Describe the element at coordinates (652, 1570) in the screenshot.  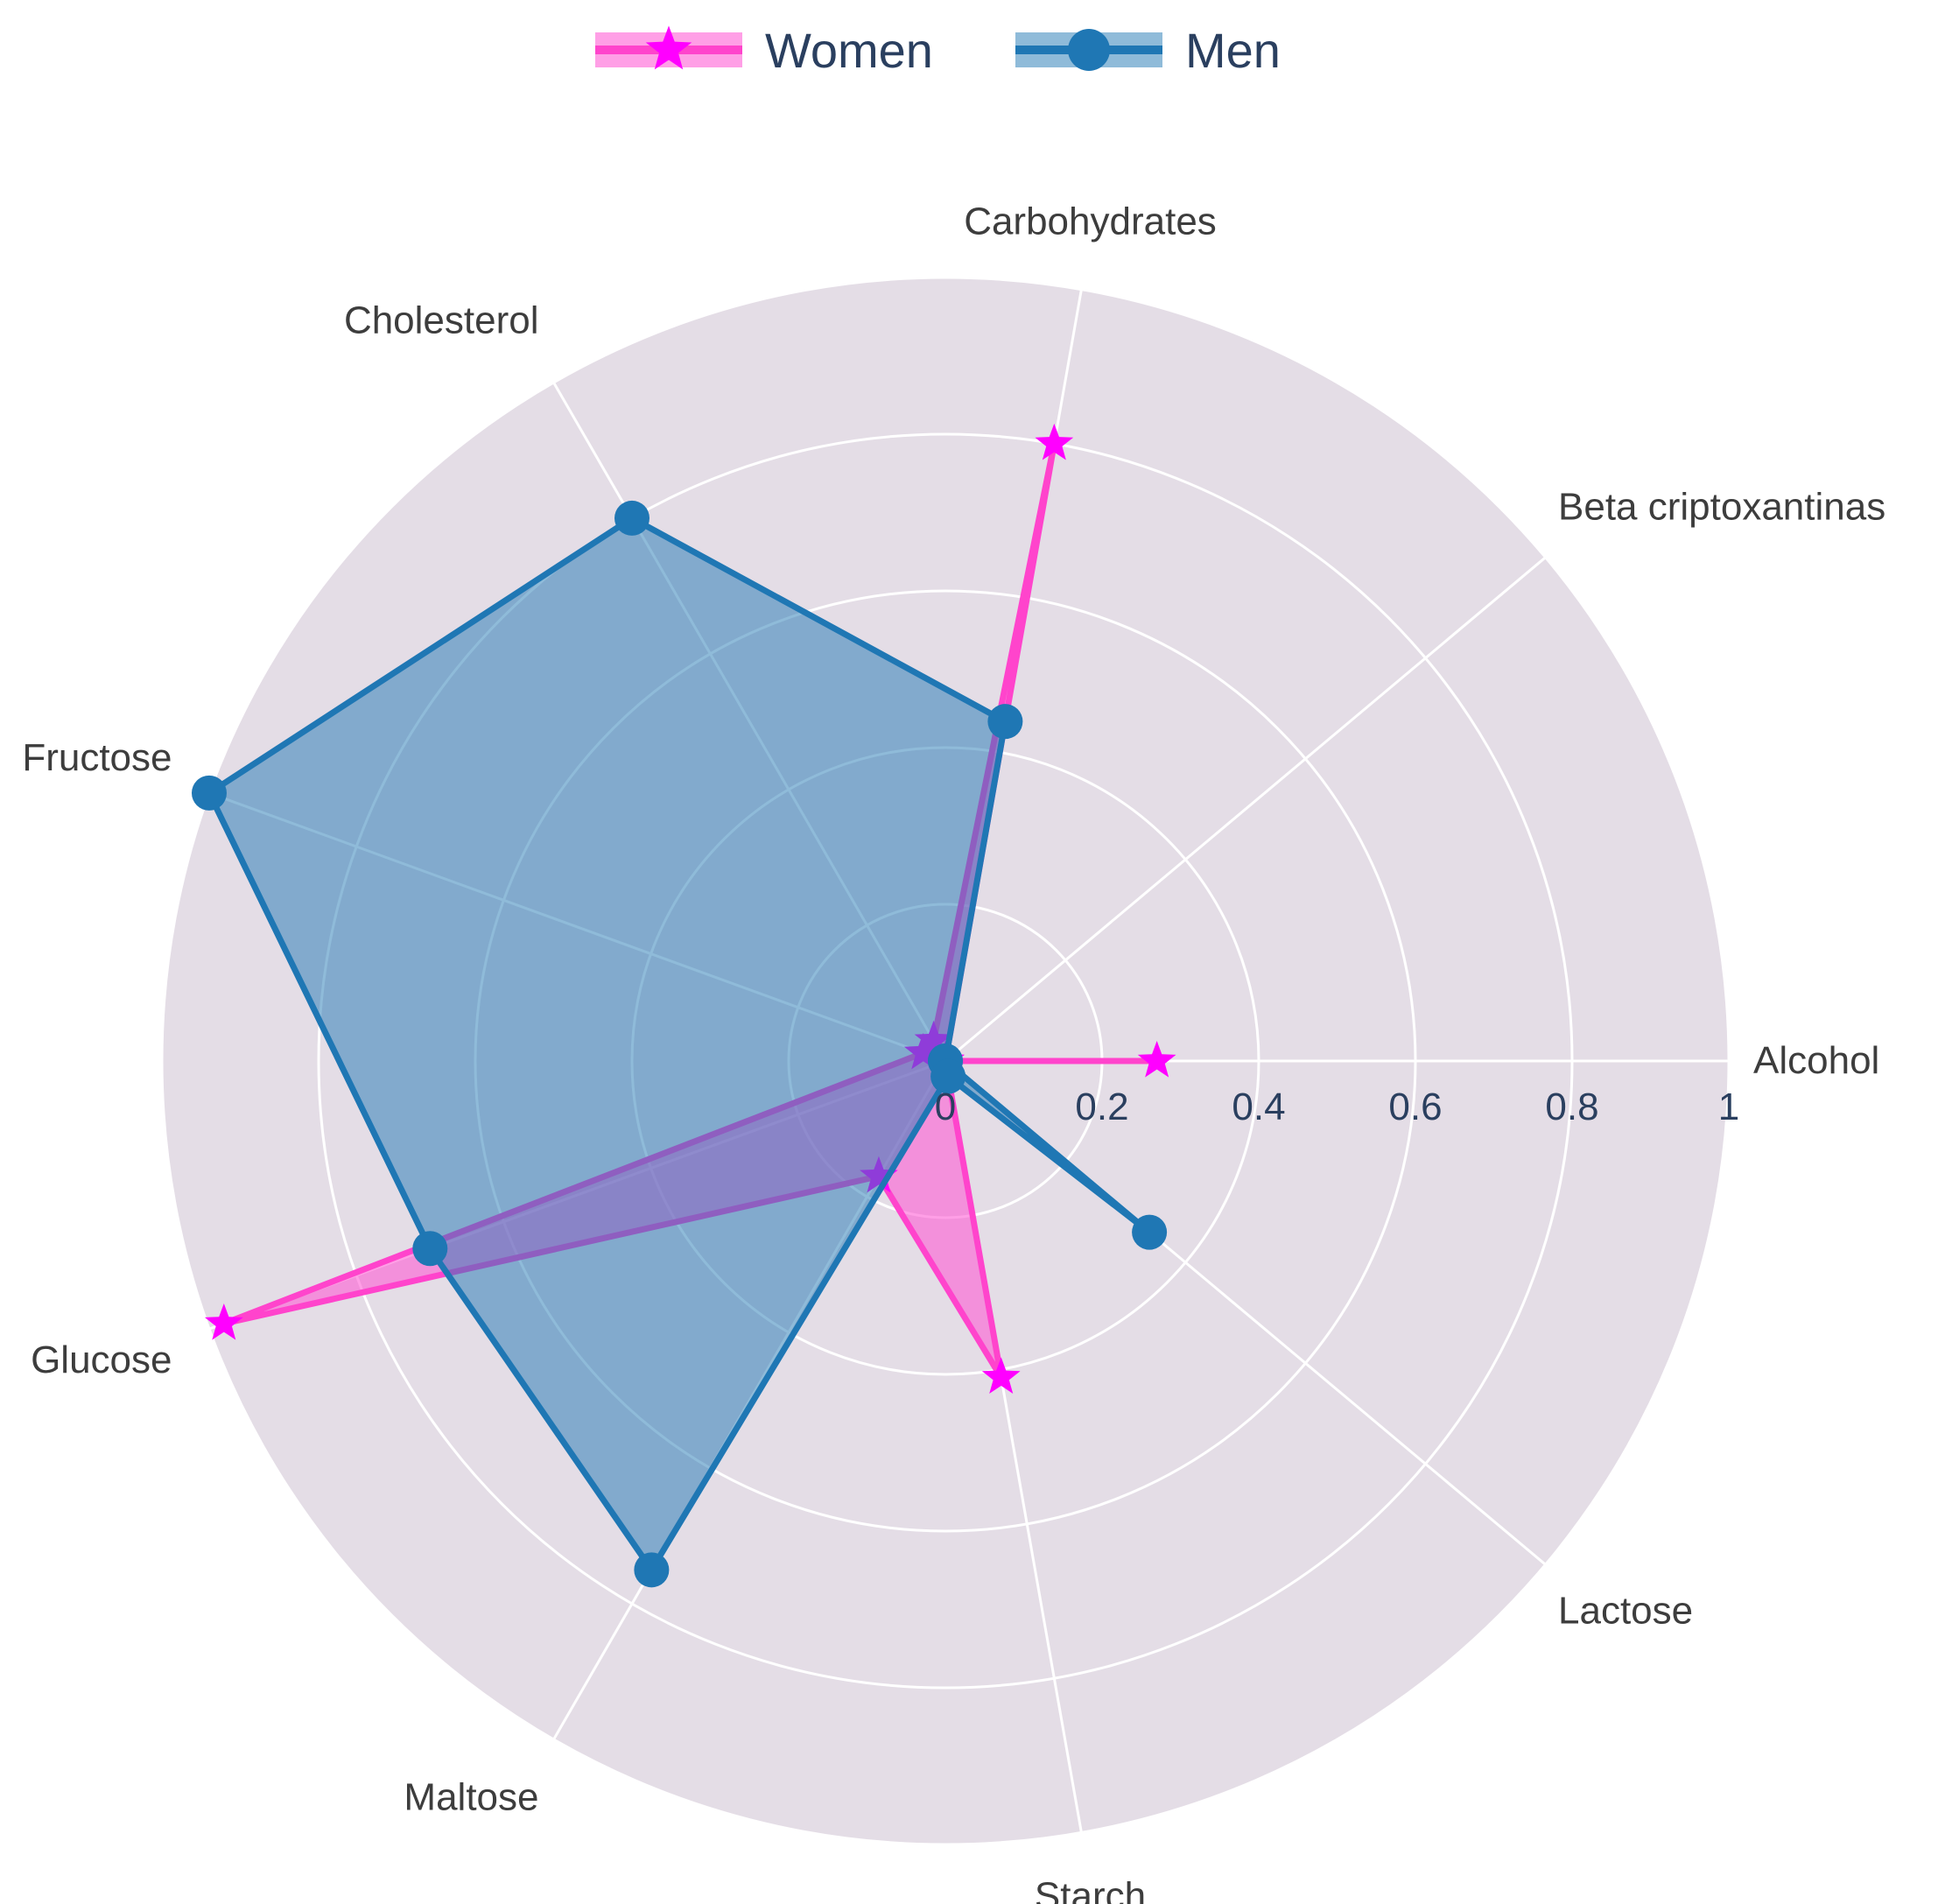
I see `data-point-maltose` at that location.